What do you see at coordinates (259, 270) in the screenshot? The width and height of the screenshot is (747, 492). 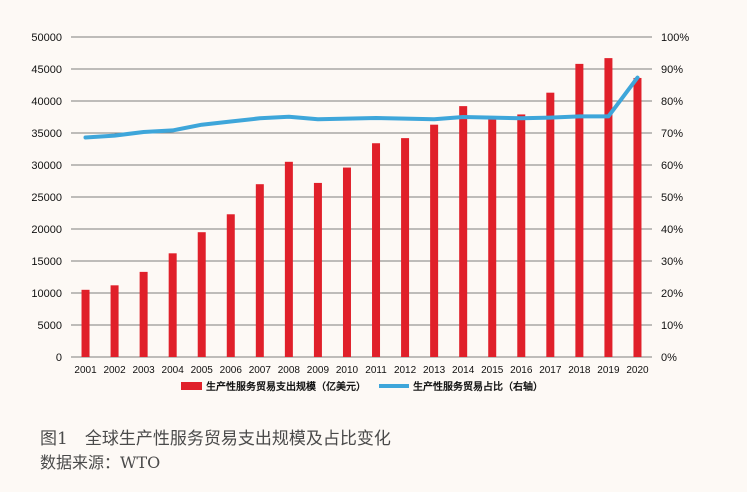 I see `bar-2007` at bounding box center [259, 270].